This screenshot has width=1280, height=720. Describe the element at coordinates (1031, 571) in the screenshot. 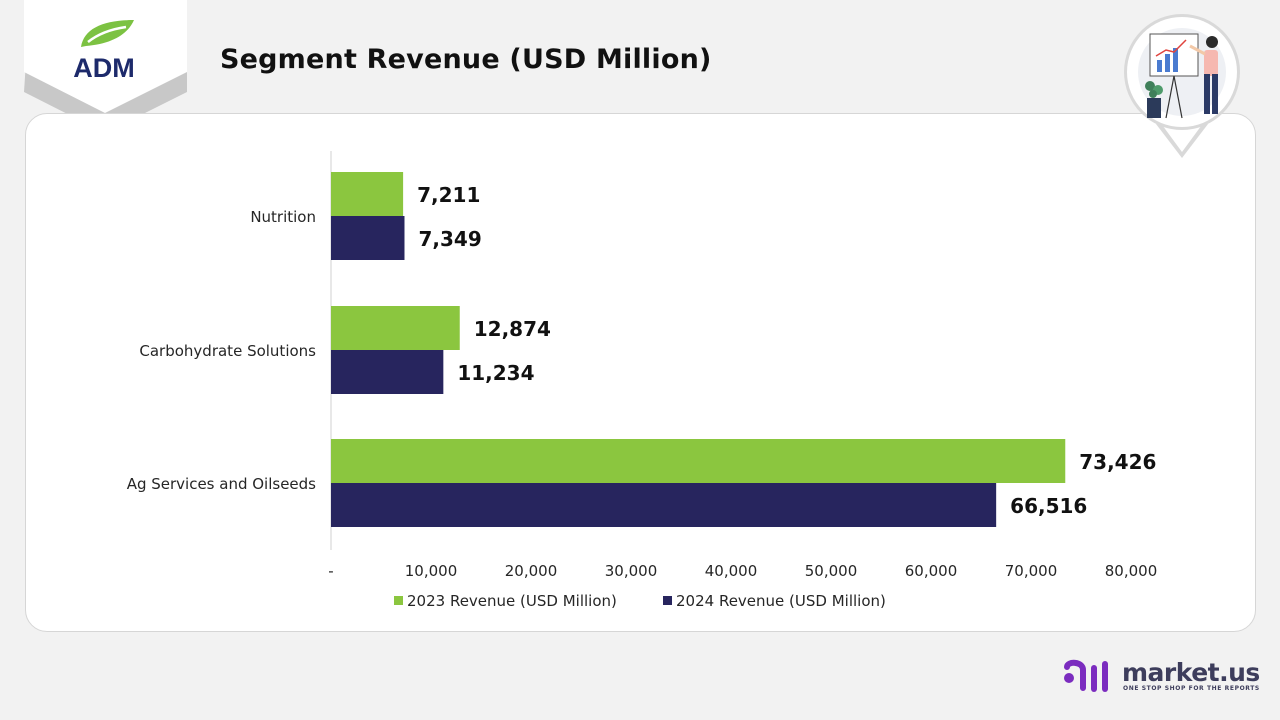

I see `x-tick-label: 70,000` at that location.